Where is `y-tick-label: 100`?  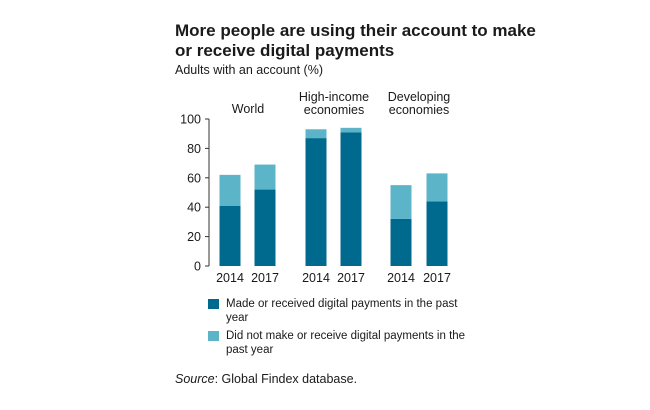 y-tick-label: 100 is located at coordinates (190, 120).